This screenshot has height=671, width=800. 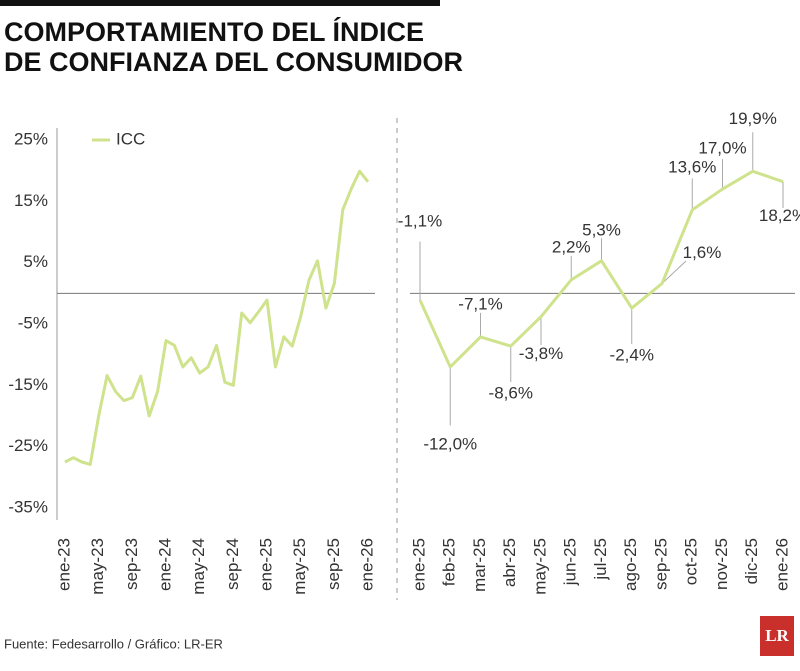 What do you see at coordinates (449, 562) in the screenshot?
I see `x-tick-label: feb-25` at bounding box center [449, 562].